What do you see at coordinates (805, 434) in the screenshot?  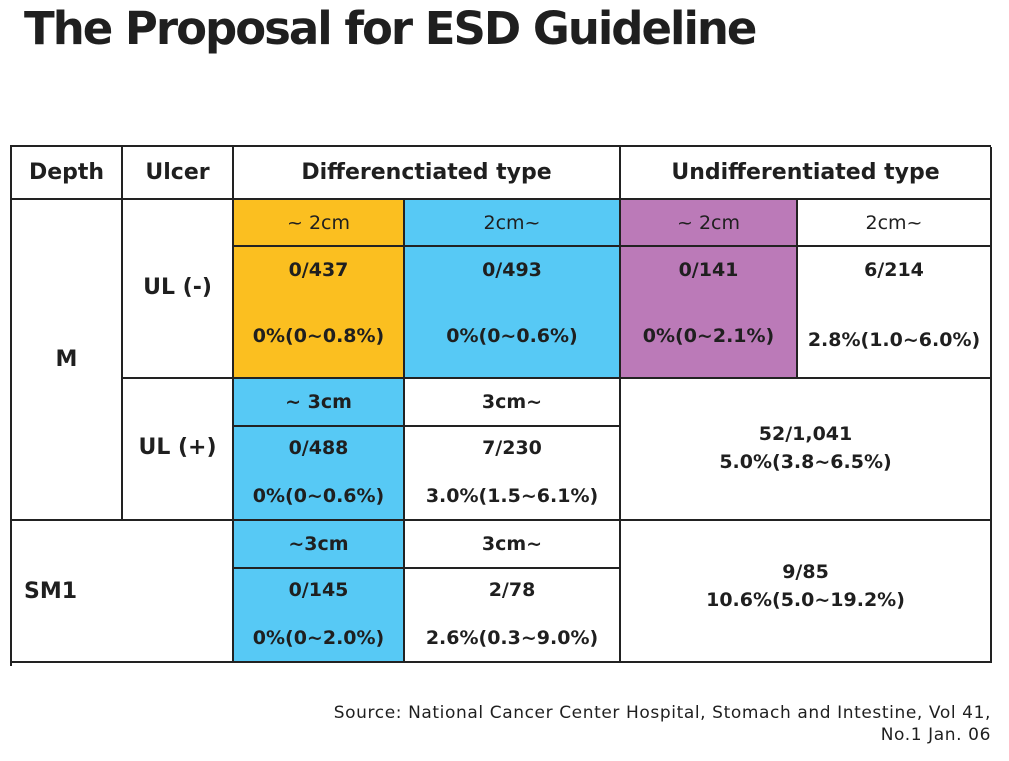 I see `ratio: 52/1,041` at bounding box center [805, 434].